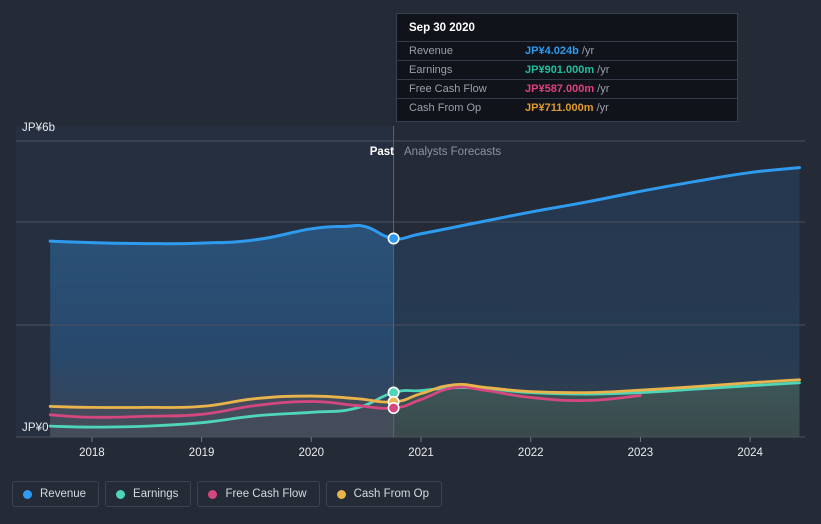 Image resolution: width=821 pixels, height=524 pixels. Describe the element at coordinates (391, 494) in the screenshot. I see `legend-label: Cash From Op` at that location.